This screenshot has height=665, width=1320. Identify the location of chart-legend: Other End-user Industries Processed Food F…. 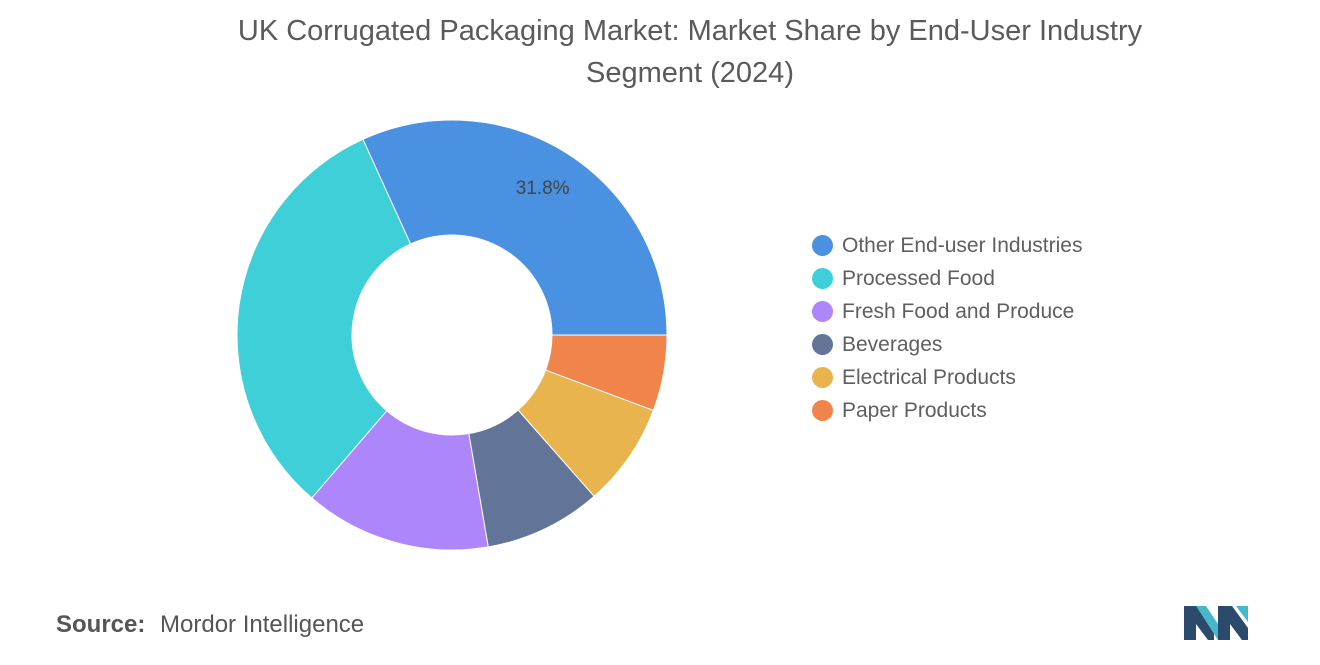
(947, 328).